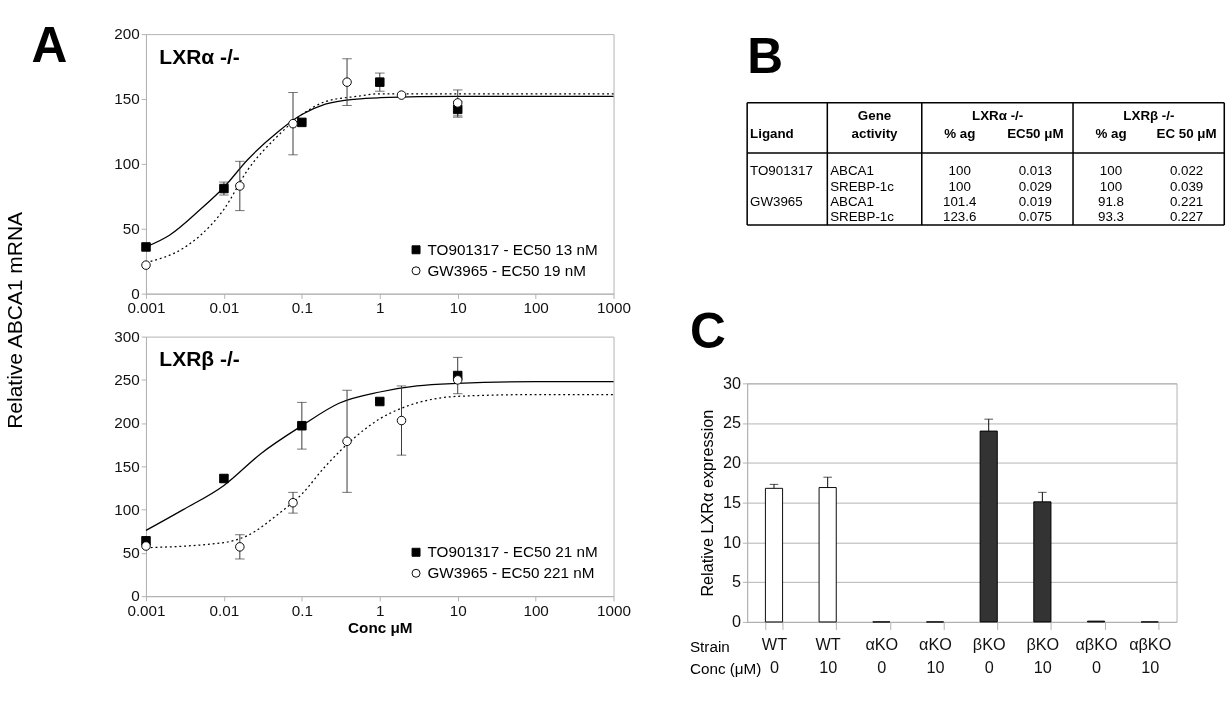 The width and height of the screenshot is (1230, 721). Describe the element at coordinates (1110, 201) in the screenshot. I see `text: 91.8` at that location.